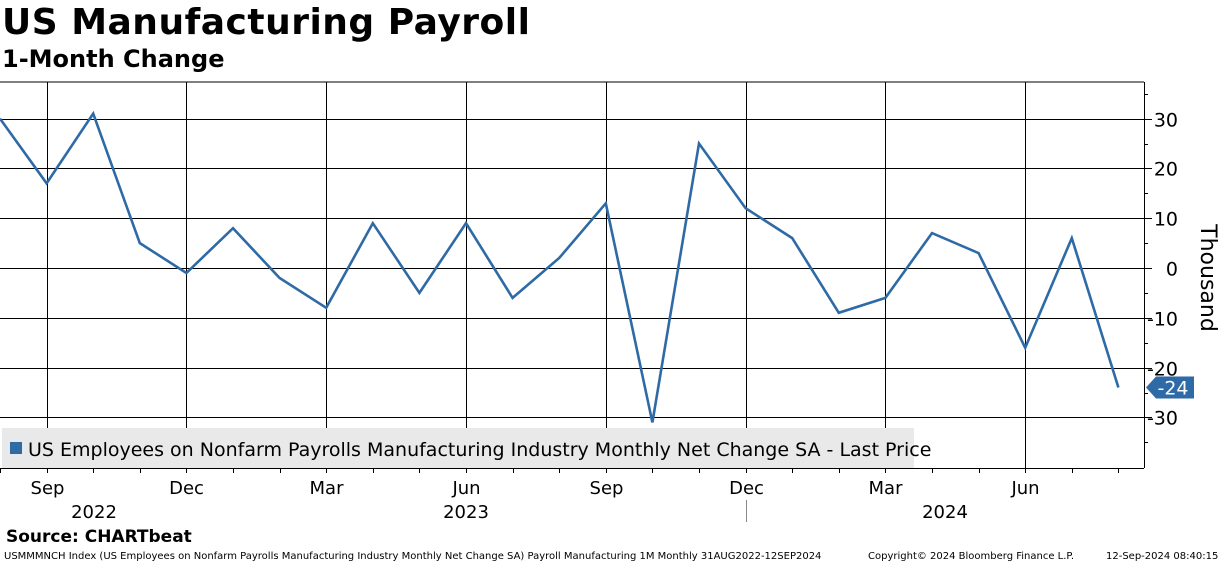 Image resolution: width=1224 pixels, height=565 pixels. What do you see at coordinates (1162, 419) in the screenshot?
I see `y-tick-label: -30` at bounding box center [1162, 419].